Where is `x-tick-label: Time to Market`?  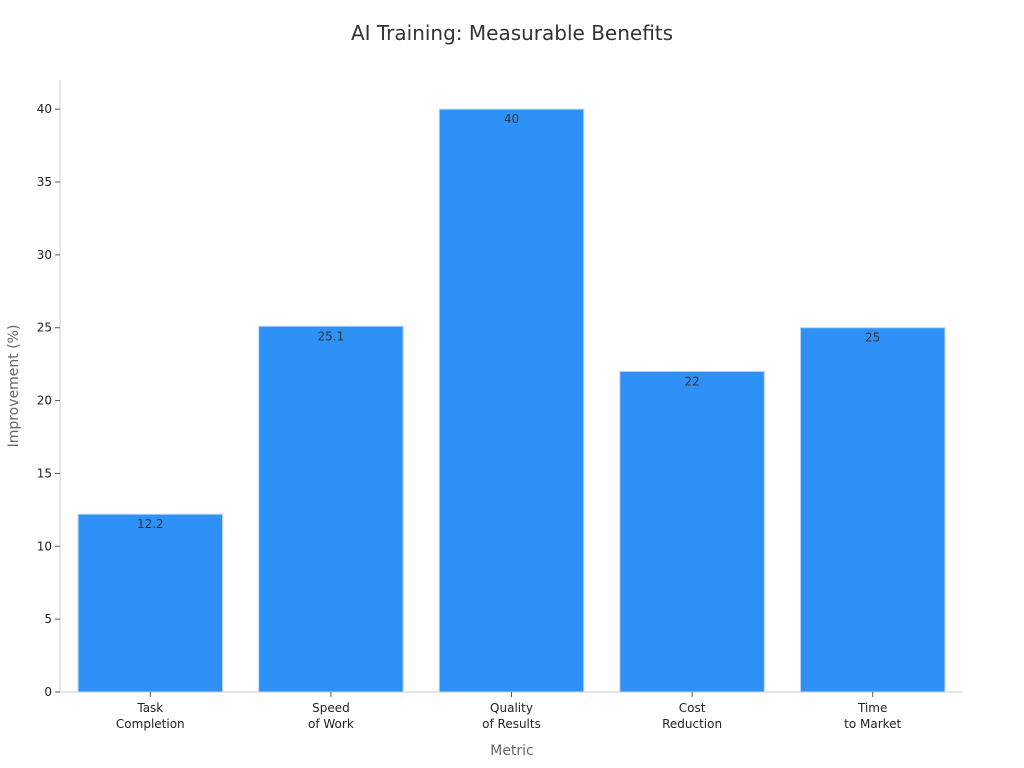 x-tick-label: Time to Market is located at coordinates (872, 716).